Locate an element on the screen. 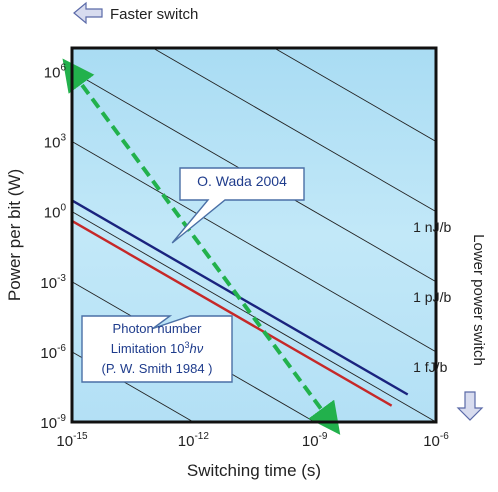  energy-label-2: 1 fJ/b is located at coordinates (430, 367).